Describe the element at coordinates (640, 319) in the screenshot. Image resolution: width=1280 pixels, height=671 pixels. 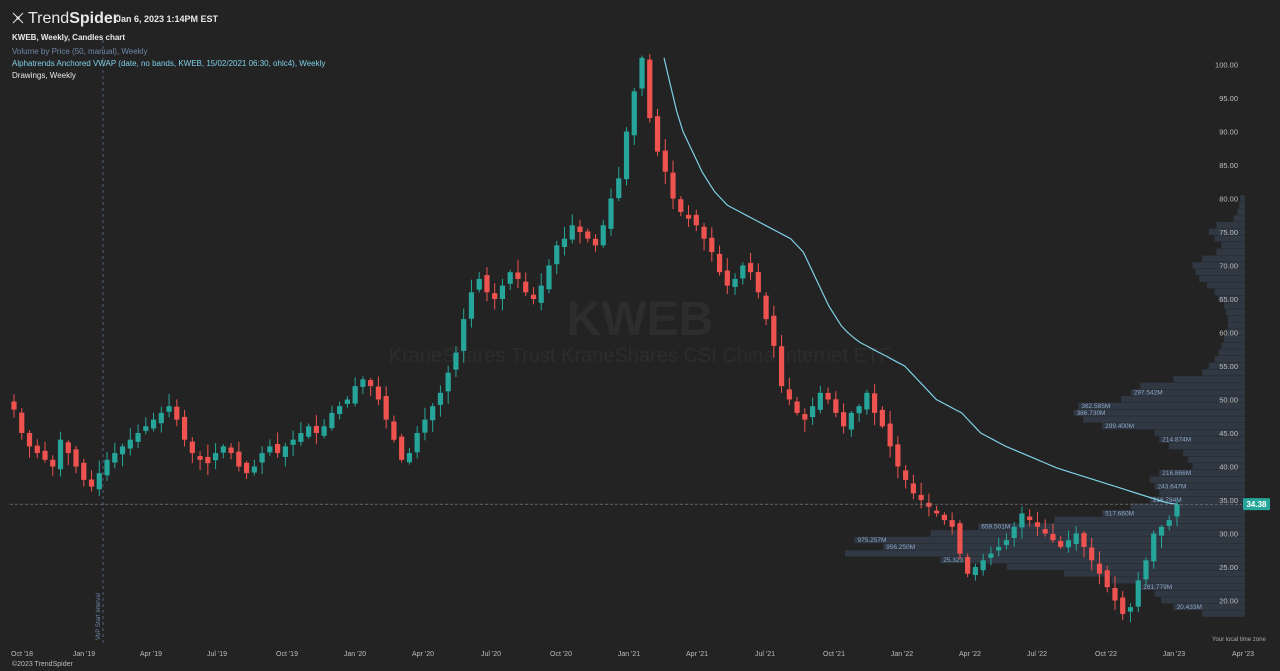
I see `watermark-symbol: KWEB` at that location.